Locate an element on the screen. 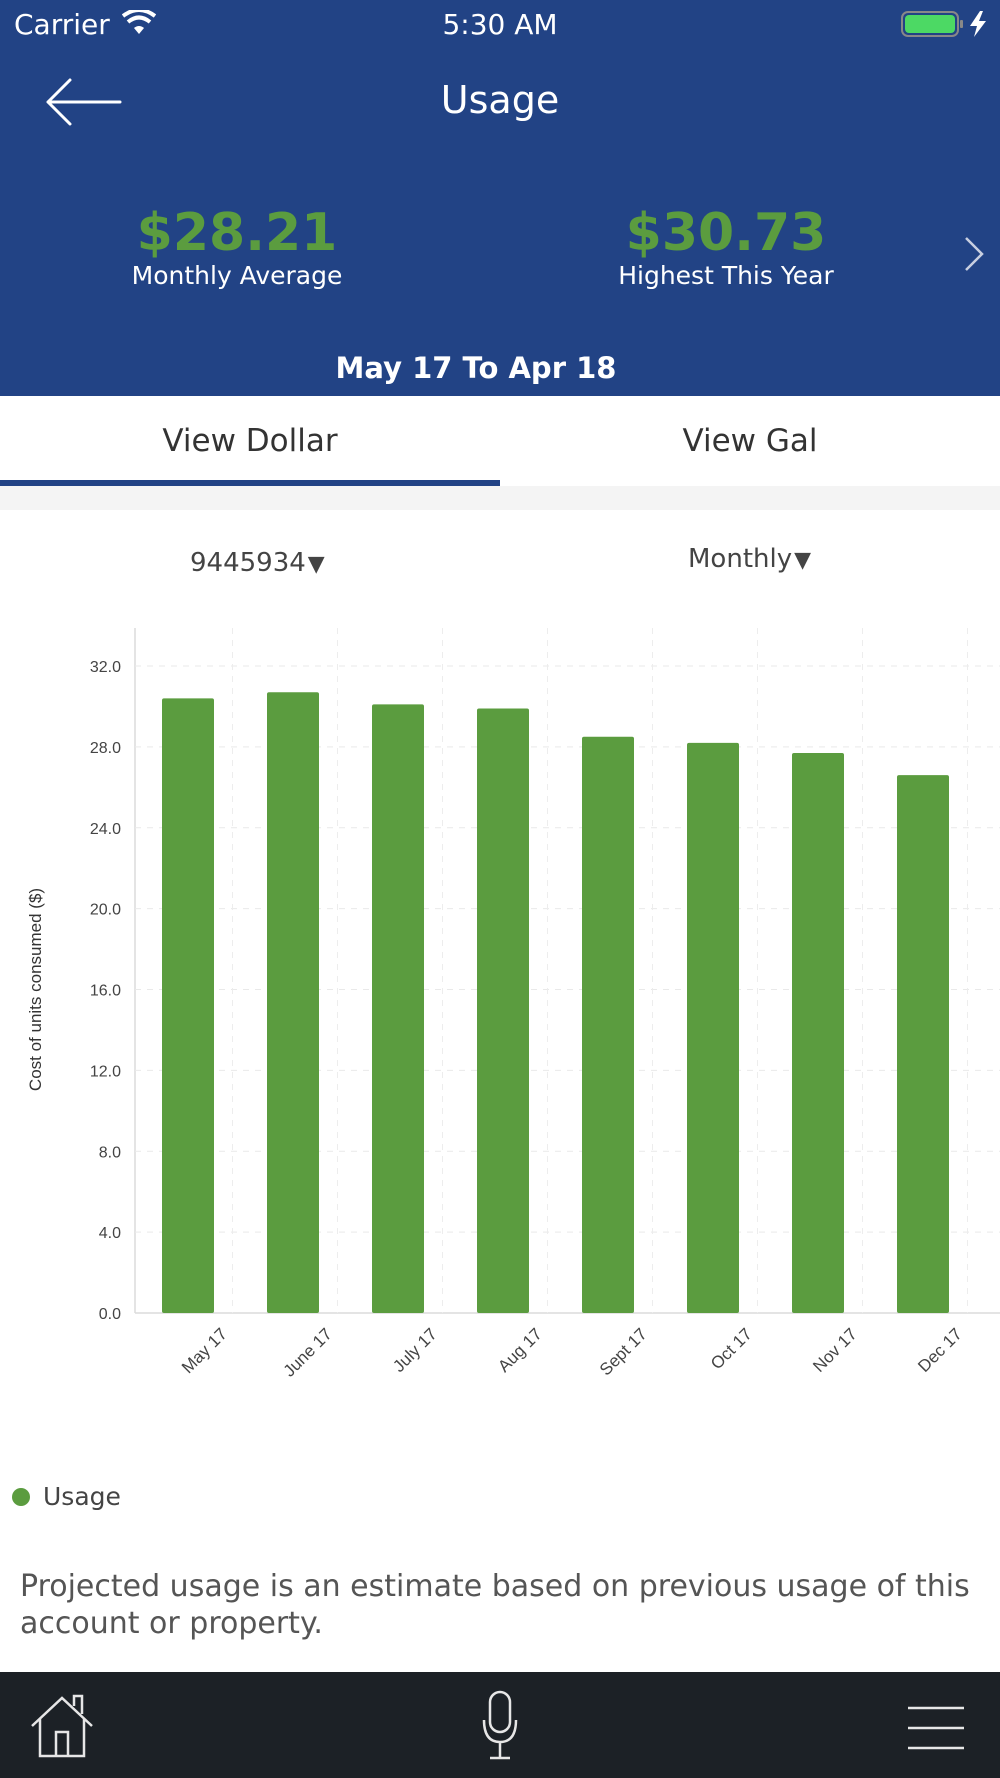 The image size is (1000, 1778). x-tick-label: June 17 is located at coordinates (308, 1352).